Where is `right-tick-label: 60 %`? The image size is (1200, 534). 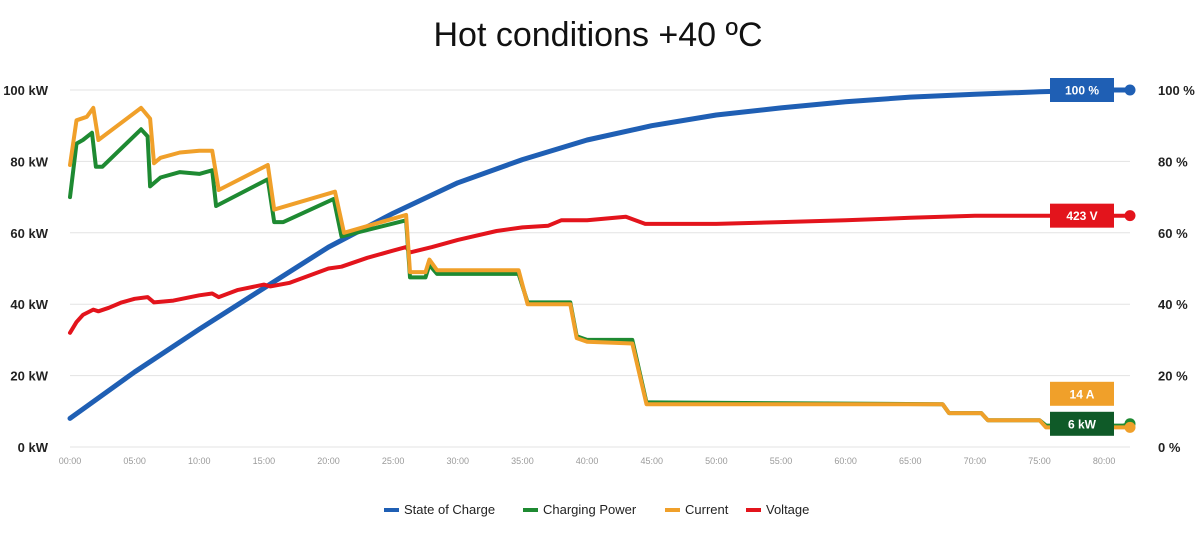
right-tick-label: 60 % is located at coordinates (1173, 233).